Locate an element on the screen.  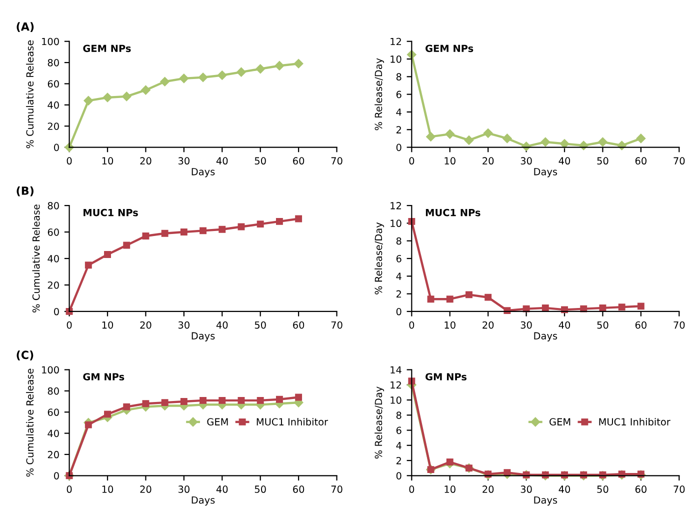
annotation: GEM NPs is located at coordinates (450, 48).